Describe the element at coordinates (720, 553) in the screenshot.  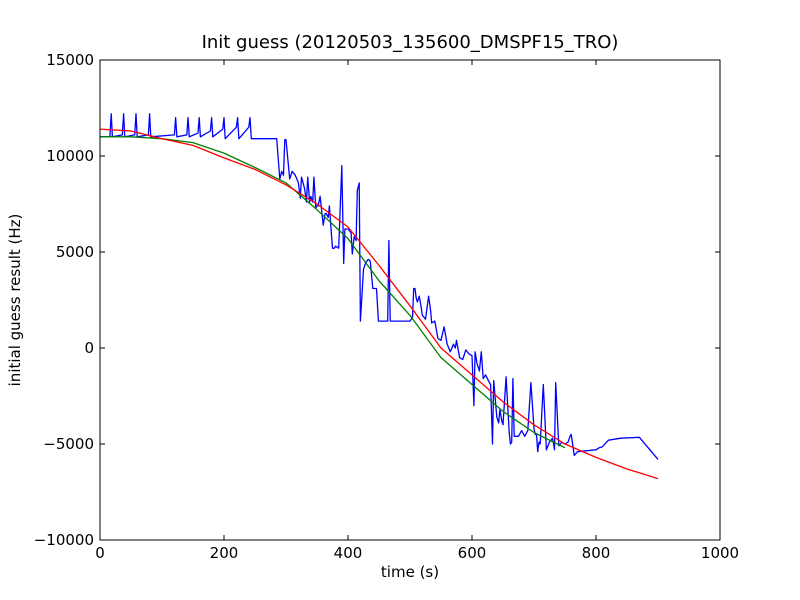
I see `x-tick-label: 1000` at that location.